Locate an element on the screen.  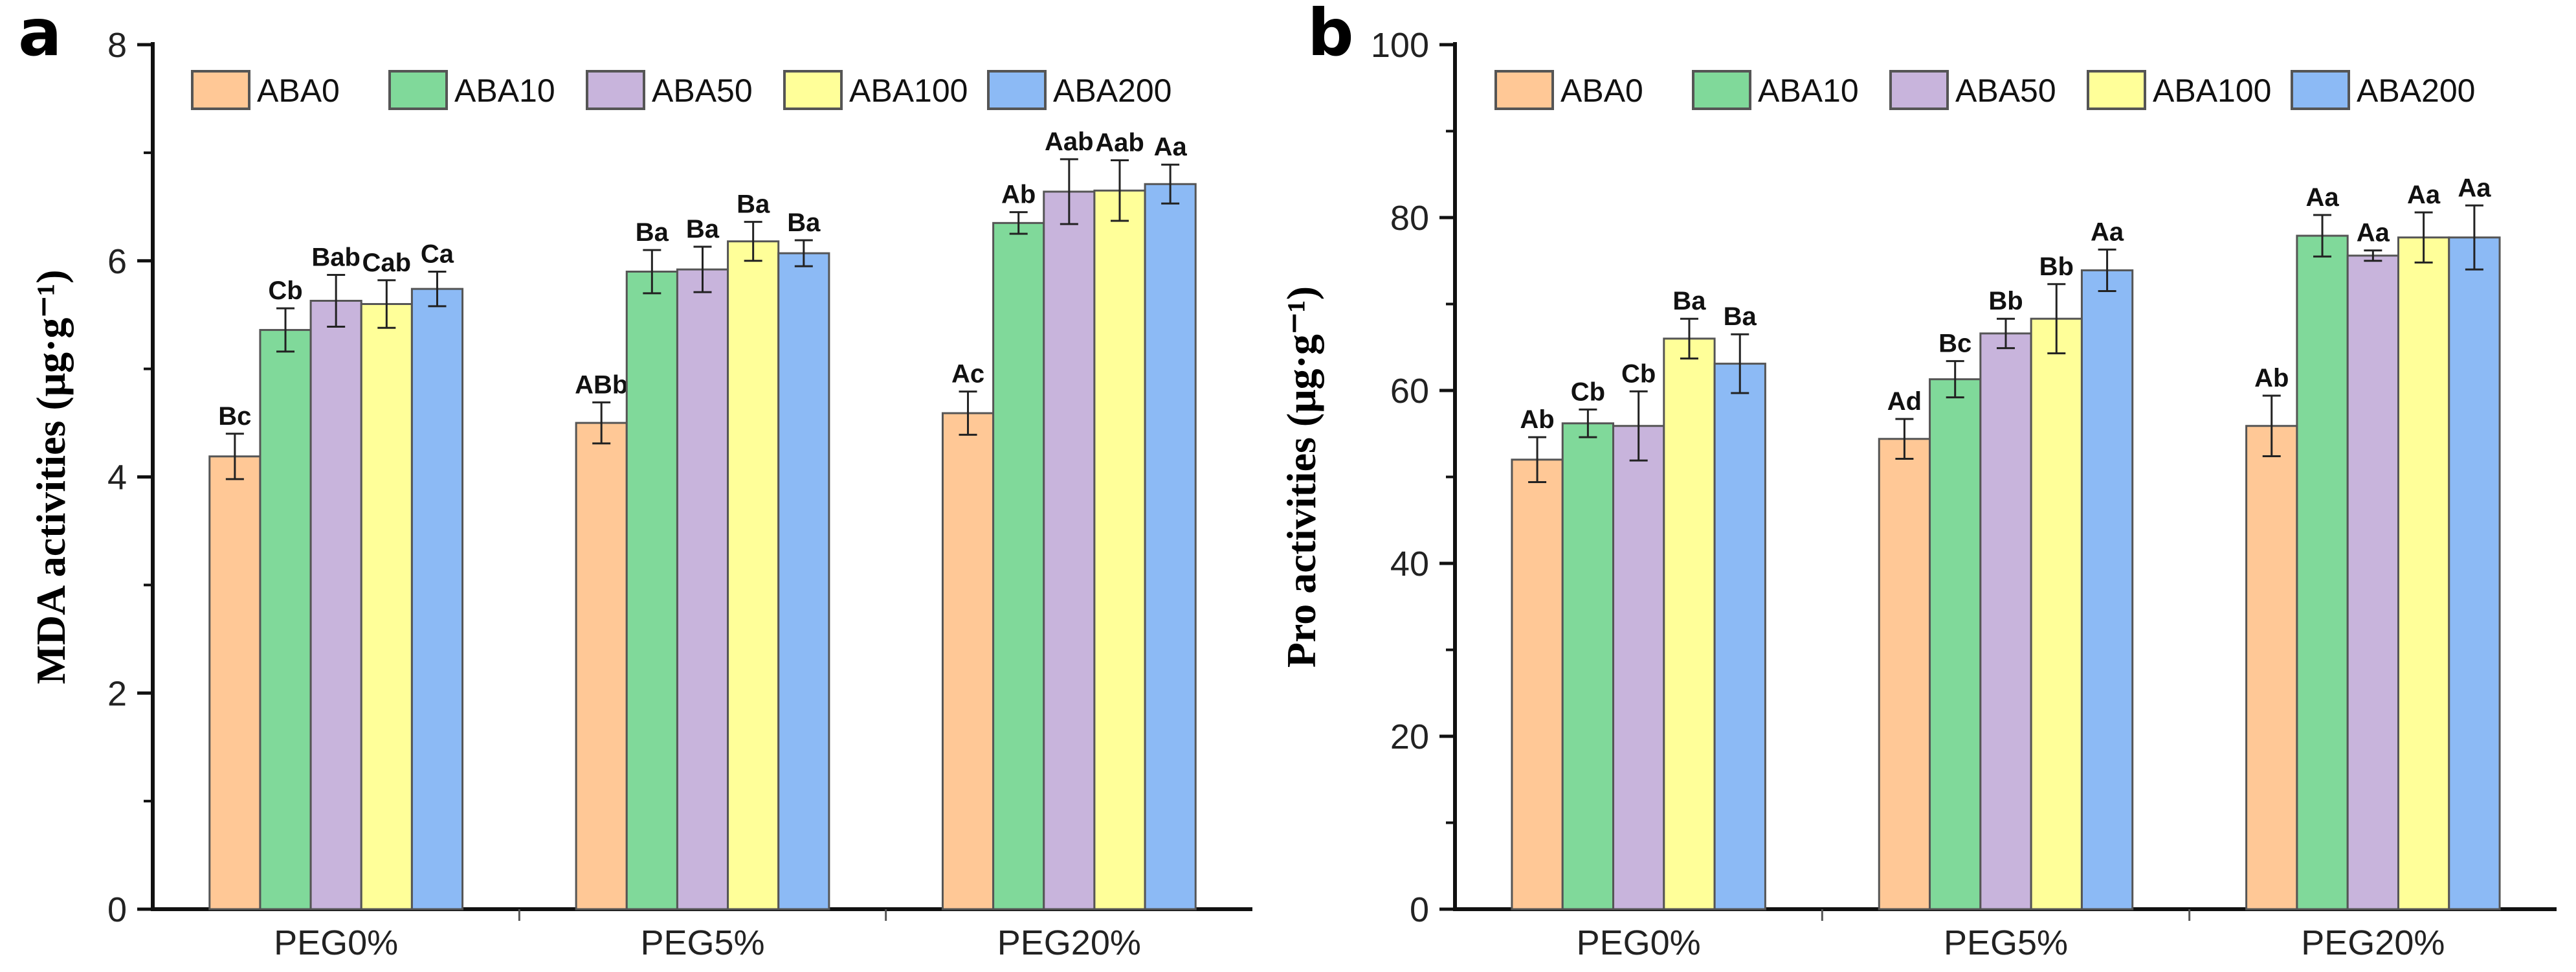
y-axis-label: Pro activities (μg·g⁻¹) is located at coordinates (1301, 477).